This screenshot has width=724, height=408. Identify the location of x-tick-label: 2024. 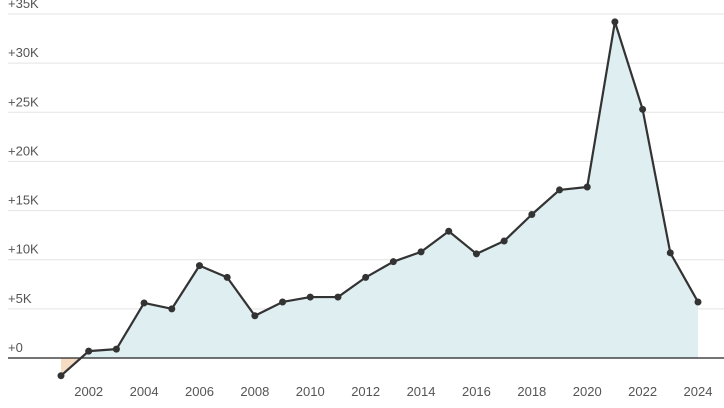
(698, 391).